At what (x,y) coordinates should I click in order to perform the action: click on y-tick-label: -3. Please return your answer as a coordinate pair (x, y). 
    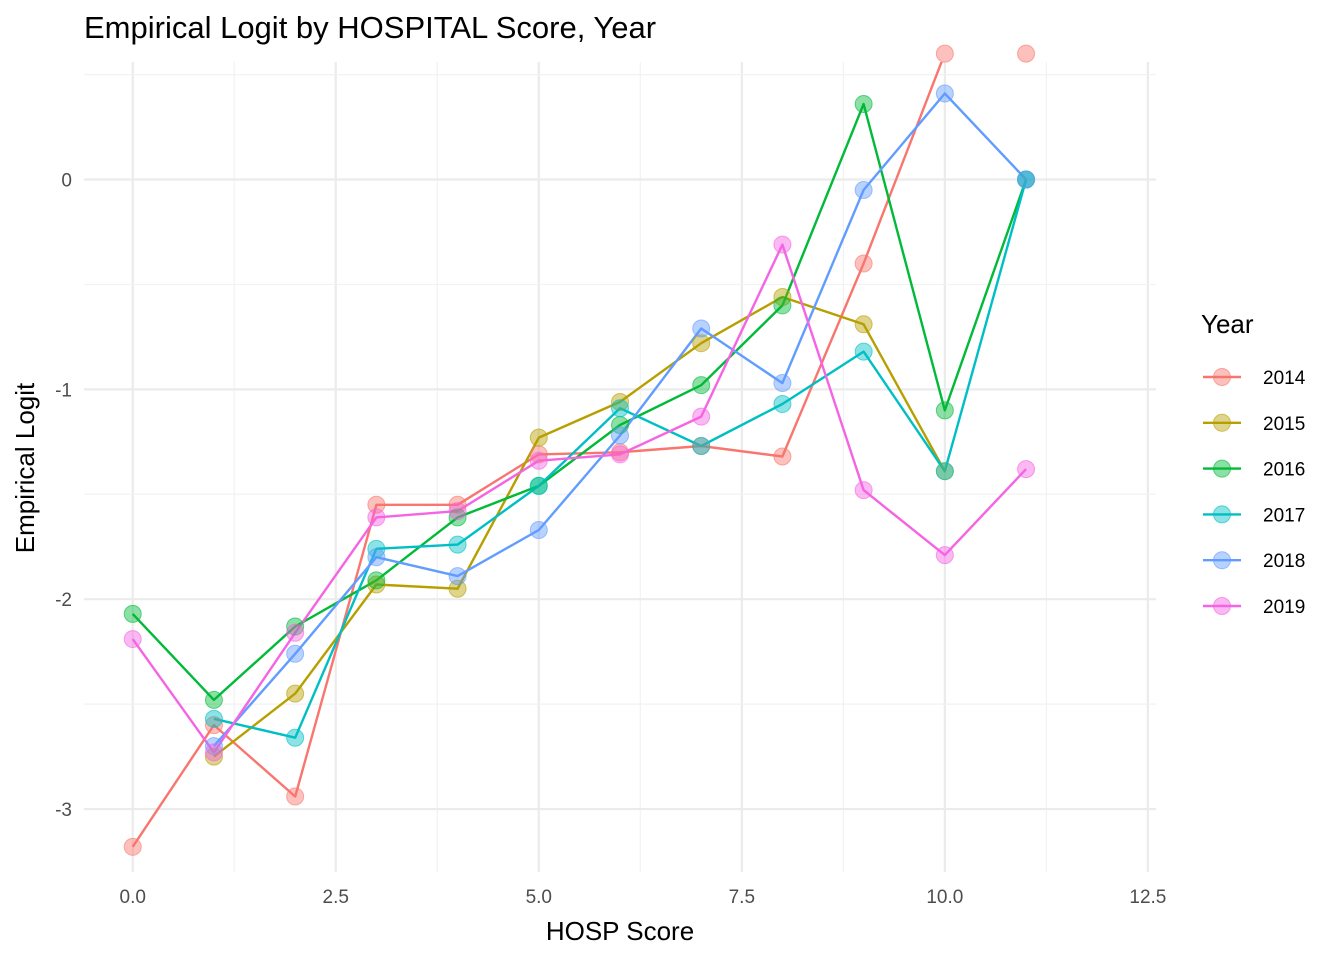
    Looking at the image, I should click on (63, 810).